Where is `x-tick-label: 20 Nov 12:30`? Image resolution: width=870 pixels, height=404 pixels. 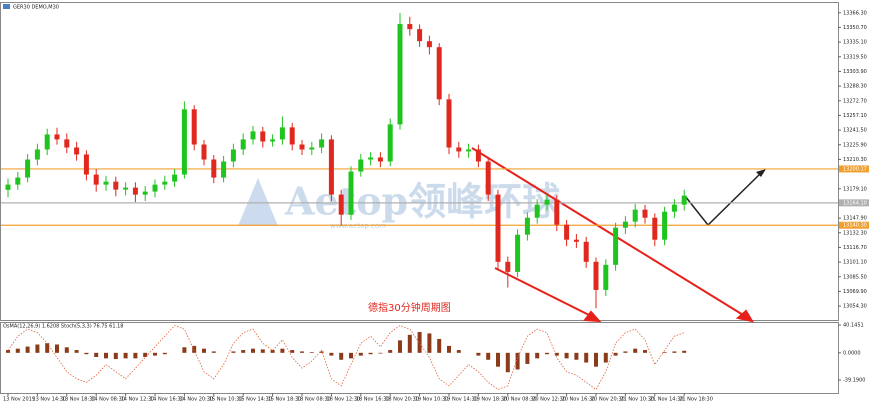 x-tick-label: 20 Nov 12:30 is located at coordinates (549, 400).